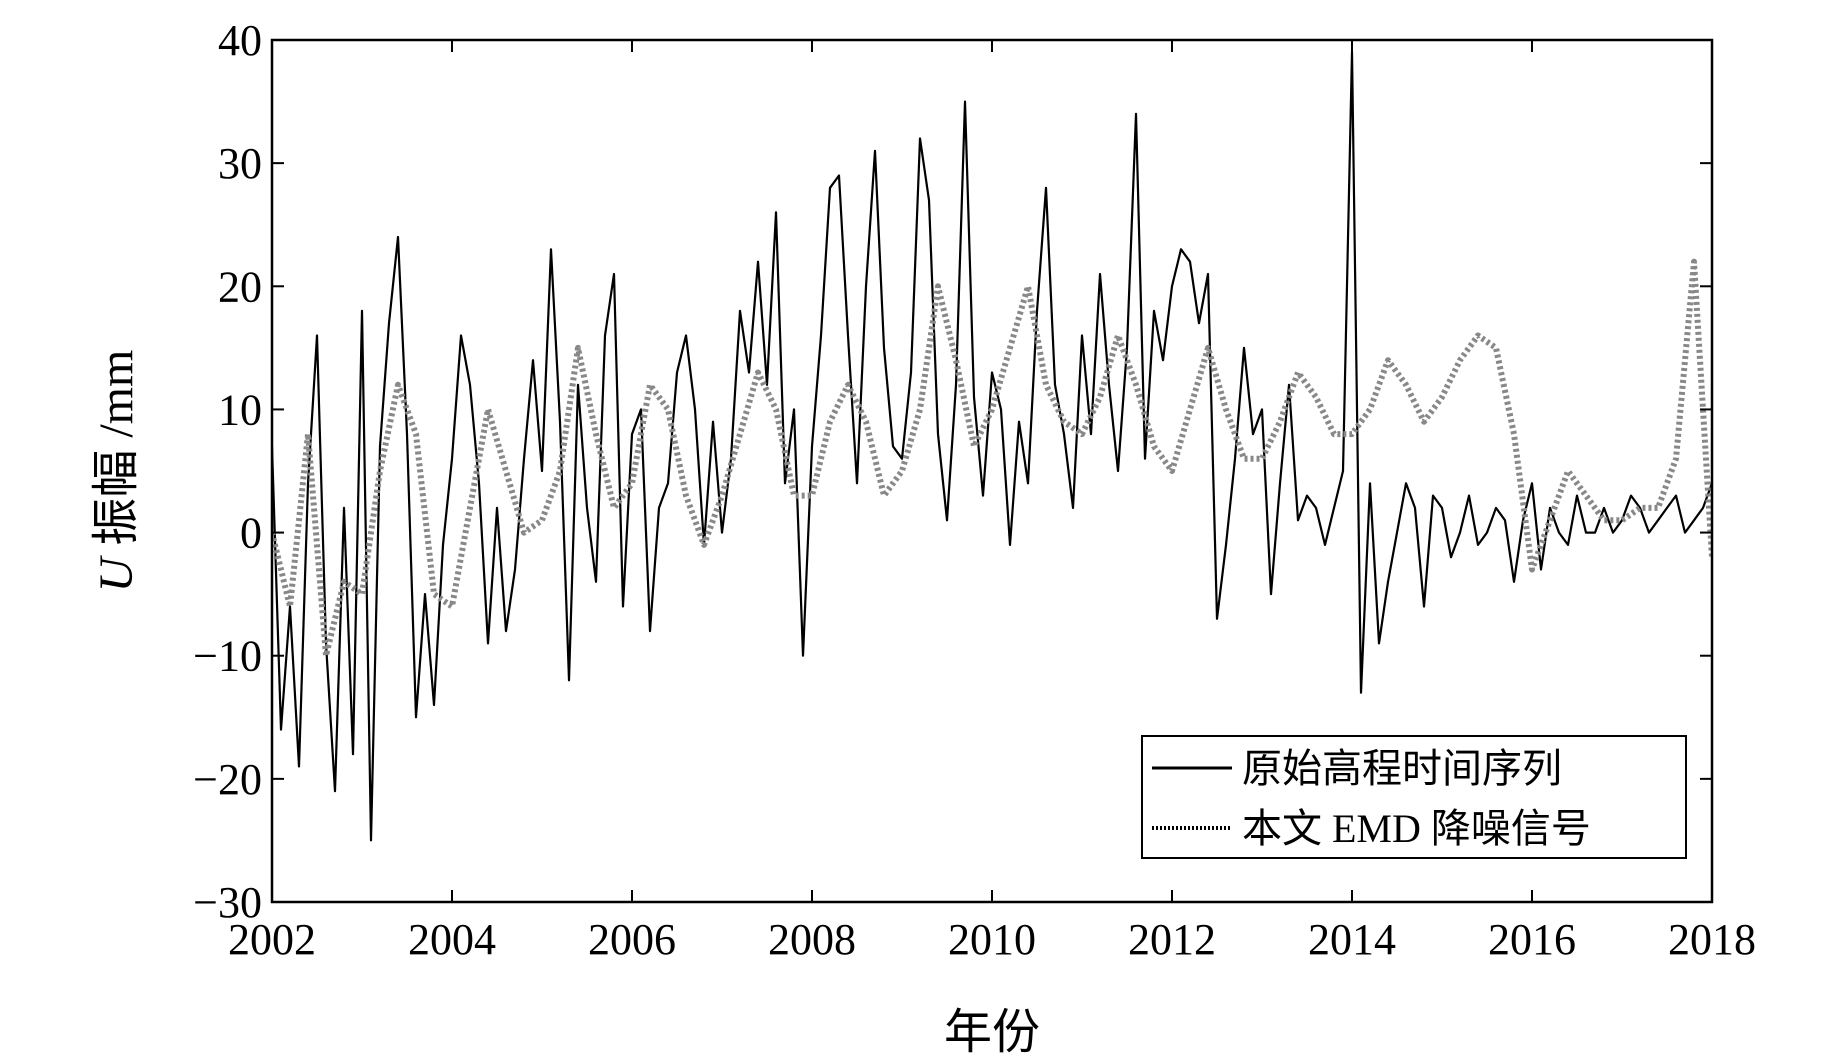 This screenshot has height=1063, width=1843. Describe the element at coordinates (1532, 939) in the screenshot. I see `x-tick-label: 2016` at that location.